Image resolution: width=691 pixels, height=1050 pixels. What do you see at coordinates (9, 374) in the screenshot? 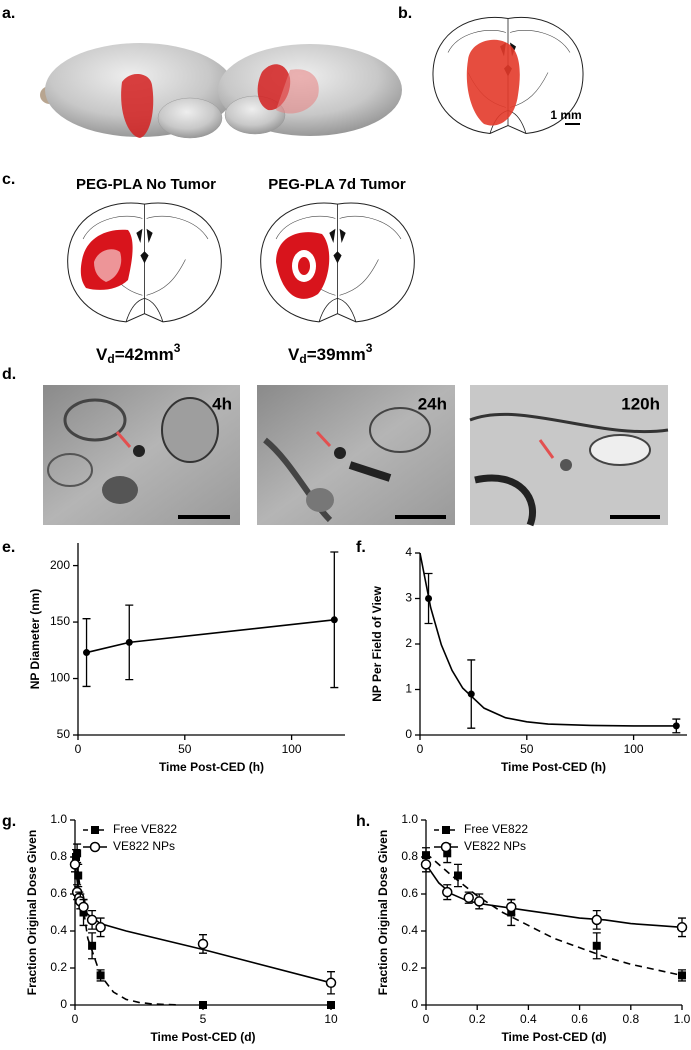
I see `panel-label: d.` at bounding box center [9, 374].